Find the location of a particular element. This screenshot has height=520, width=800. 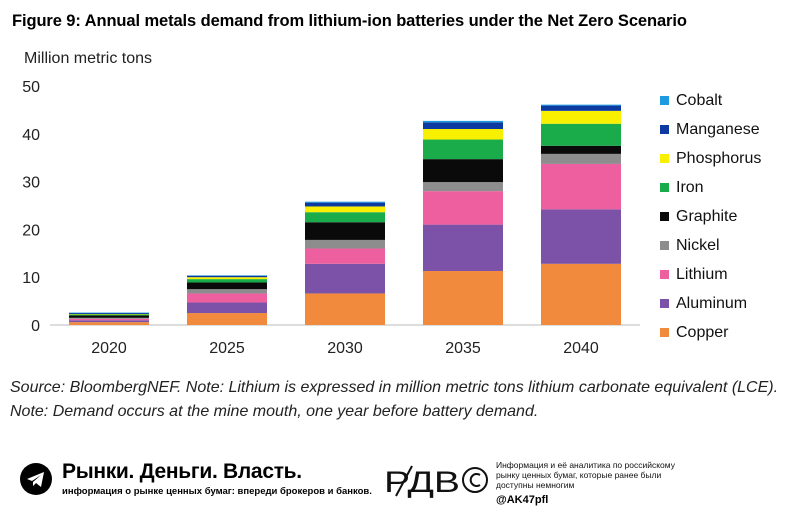

bar-copper-2030 is located at coordinates (345, 309).